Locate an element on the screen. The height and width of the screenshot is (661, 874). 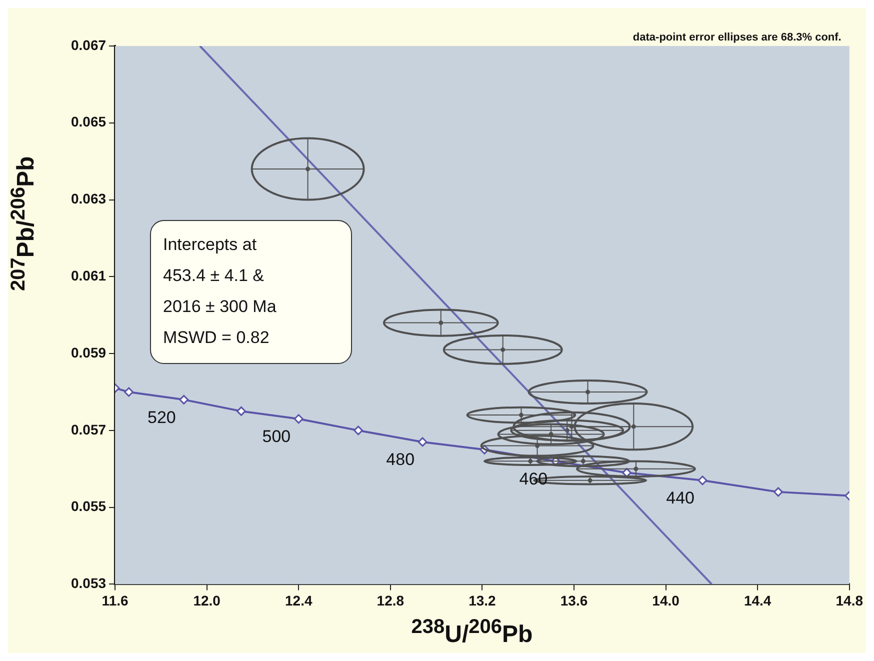
x-axis-title: $^{238}$U/$^{206}$Pb is located at coordinates (472, 632).